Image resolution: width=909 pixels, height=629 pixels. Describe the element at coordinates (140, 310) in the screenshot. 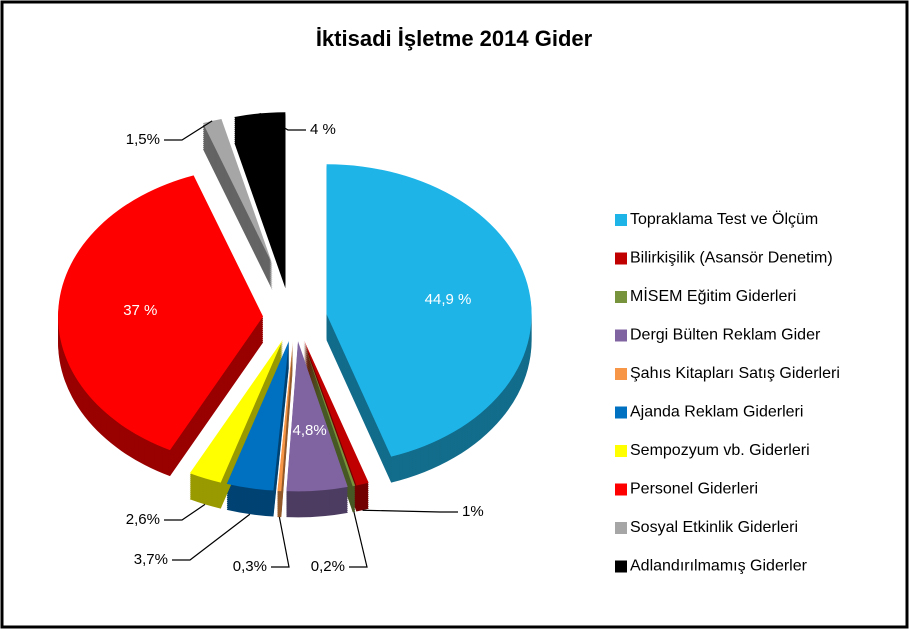

I see `data-label: 37 %` at that location.